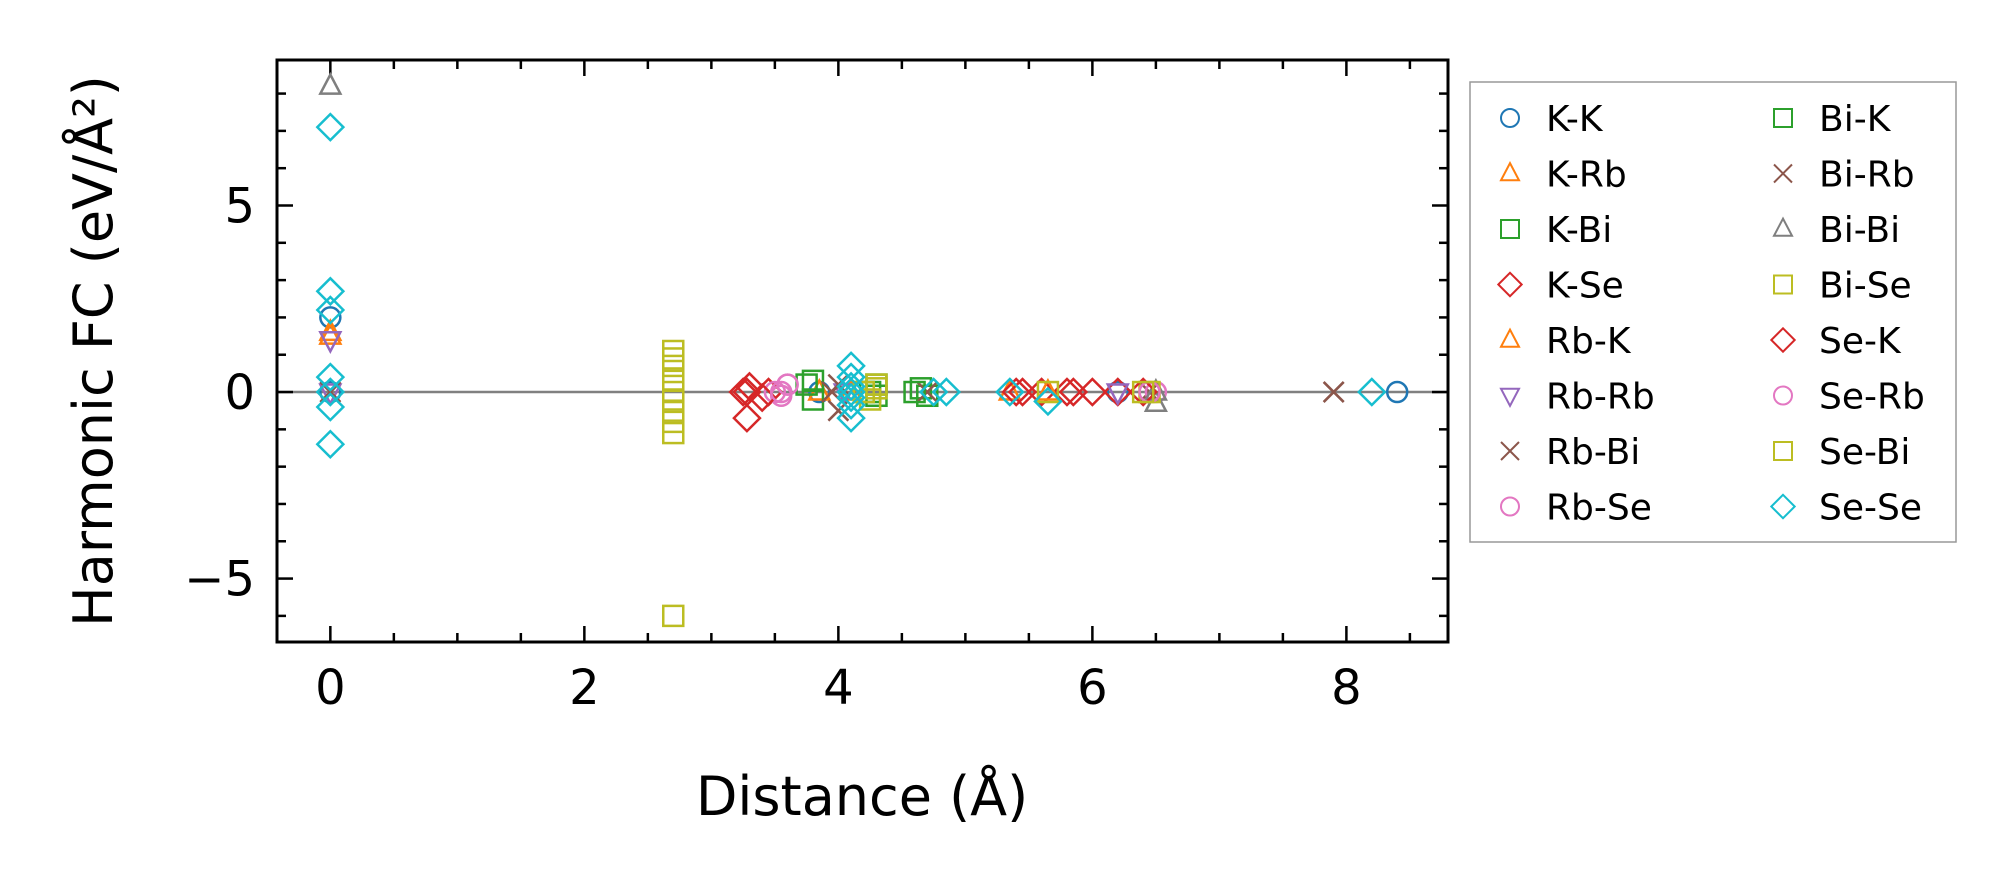 The width and height of the screenshot is (1999, 883). What do you see at coordinates (862, 796) in the screenshot?
I see `x-axis-title: Distance (Å)` at bounding box center [862, 796].